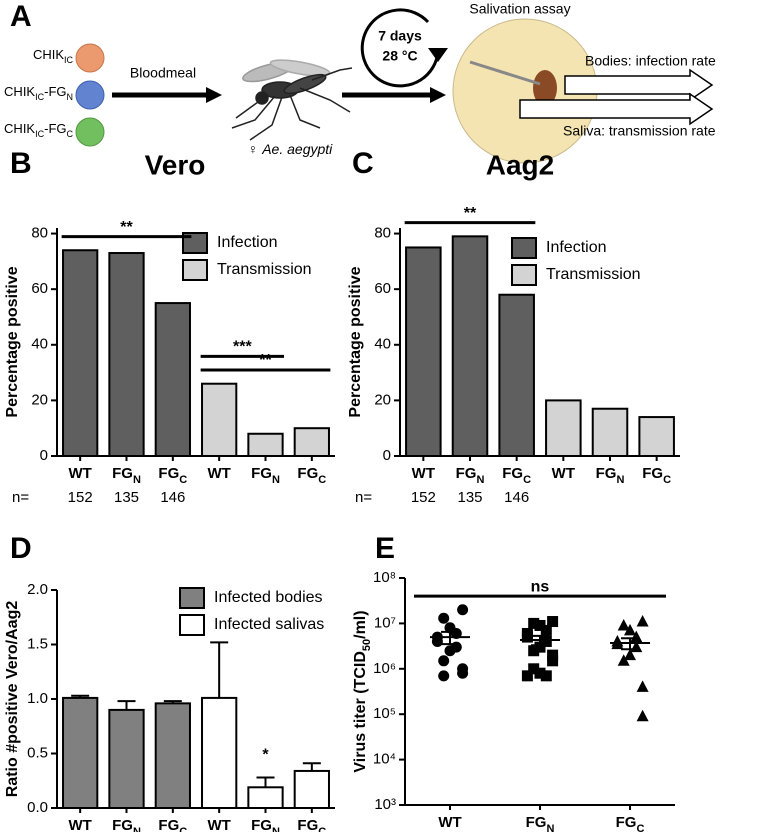 The width and height of the screenshot is (765, 832). Describe the element at coordinates (268, 597) in the screenshot. I see `legend-label: Infected bodies` at that location.